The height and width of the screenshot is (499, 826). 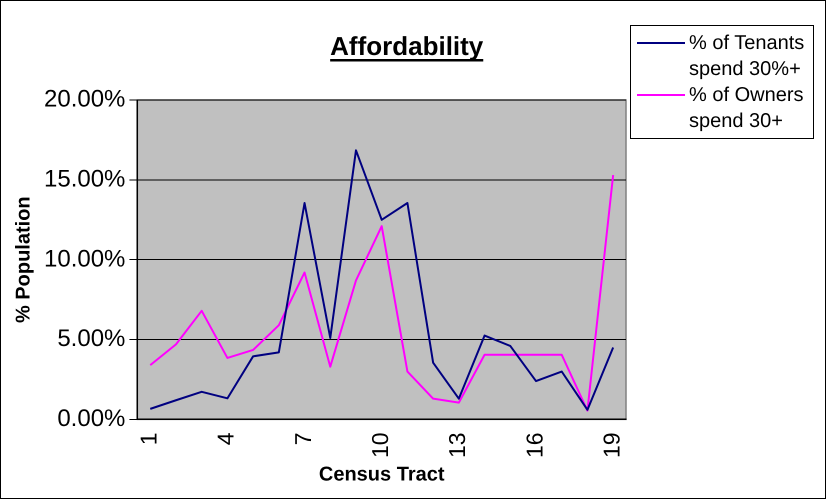 I want to click on y-tick-label: 0.00%, so click(x=91, y=418).